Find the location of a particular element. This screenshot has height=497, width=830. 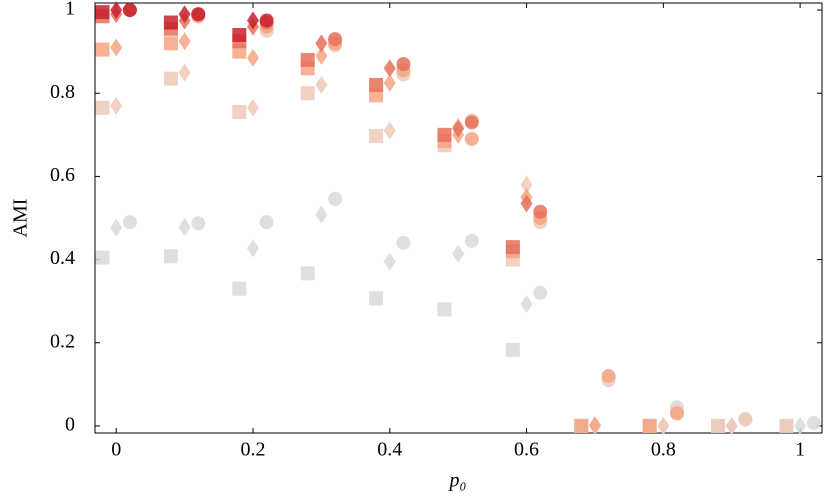

y-tick-label: 0.2 is located at coordinates (62, 341).